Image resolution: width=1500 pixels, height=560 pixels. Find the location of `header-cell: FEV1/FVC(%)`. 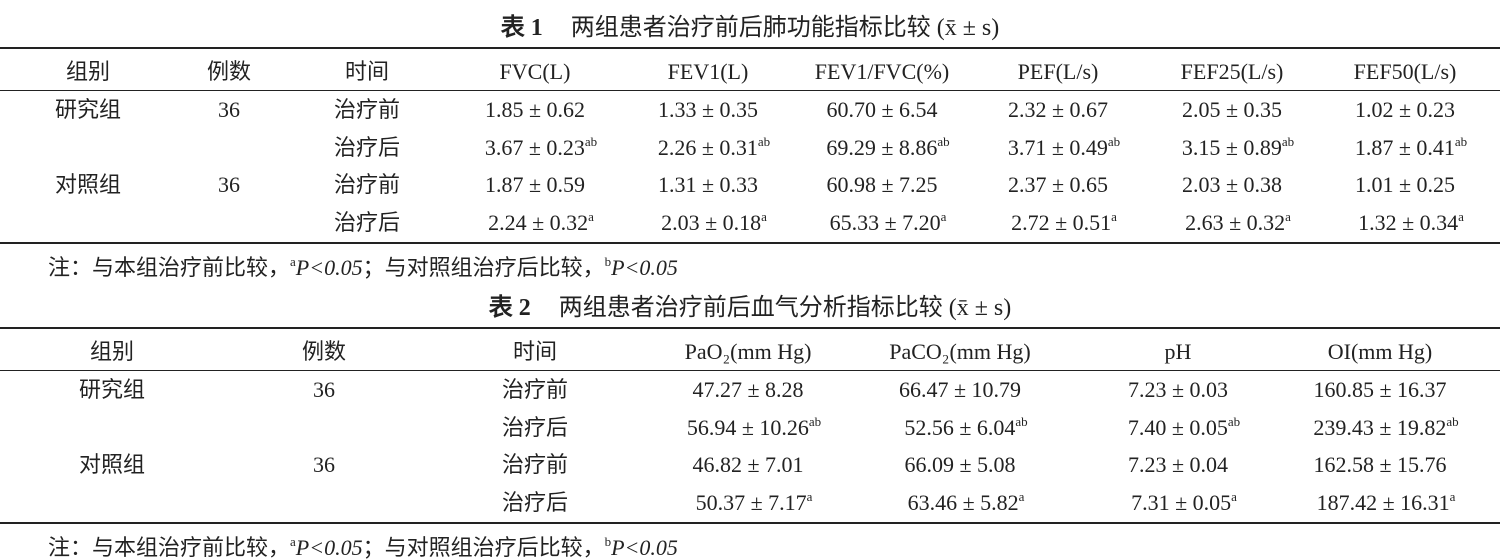

header-cell: FEV1/FVC(%) is located at coordinates (882, 71).